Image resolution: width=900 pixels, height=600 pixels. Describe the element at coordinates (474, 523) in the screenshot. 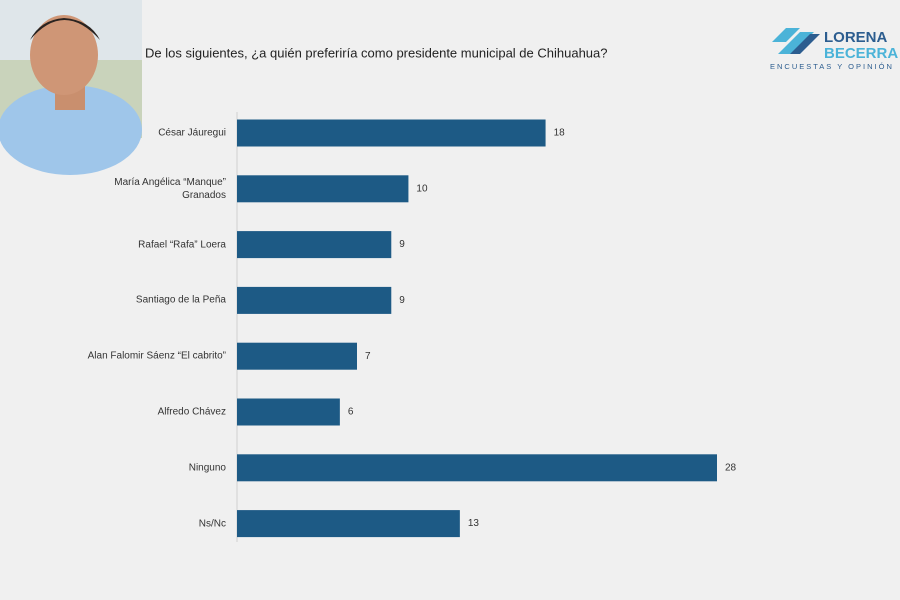

I see `value-label: 13` at that location.